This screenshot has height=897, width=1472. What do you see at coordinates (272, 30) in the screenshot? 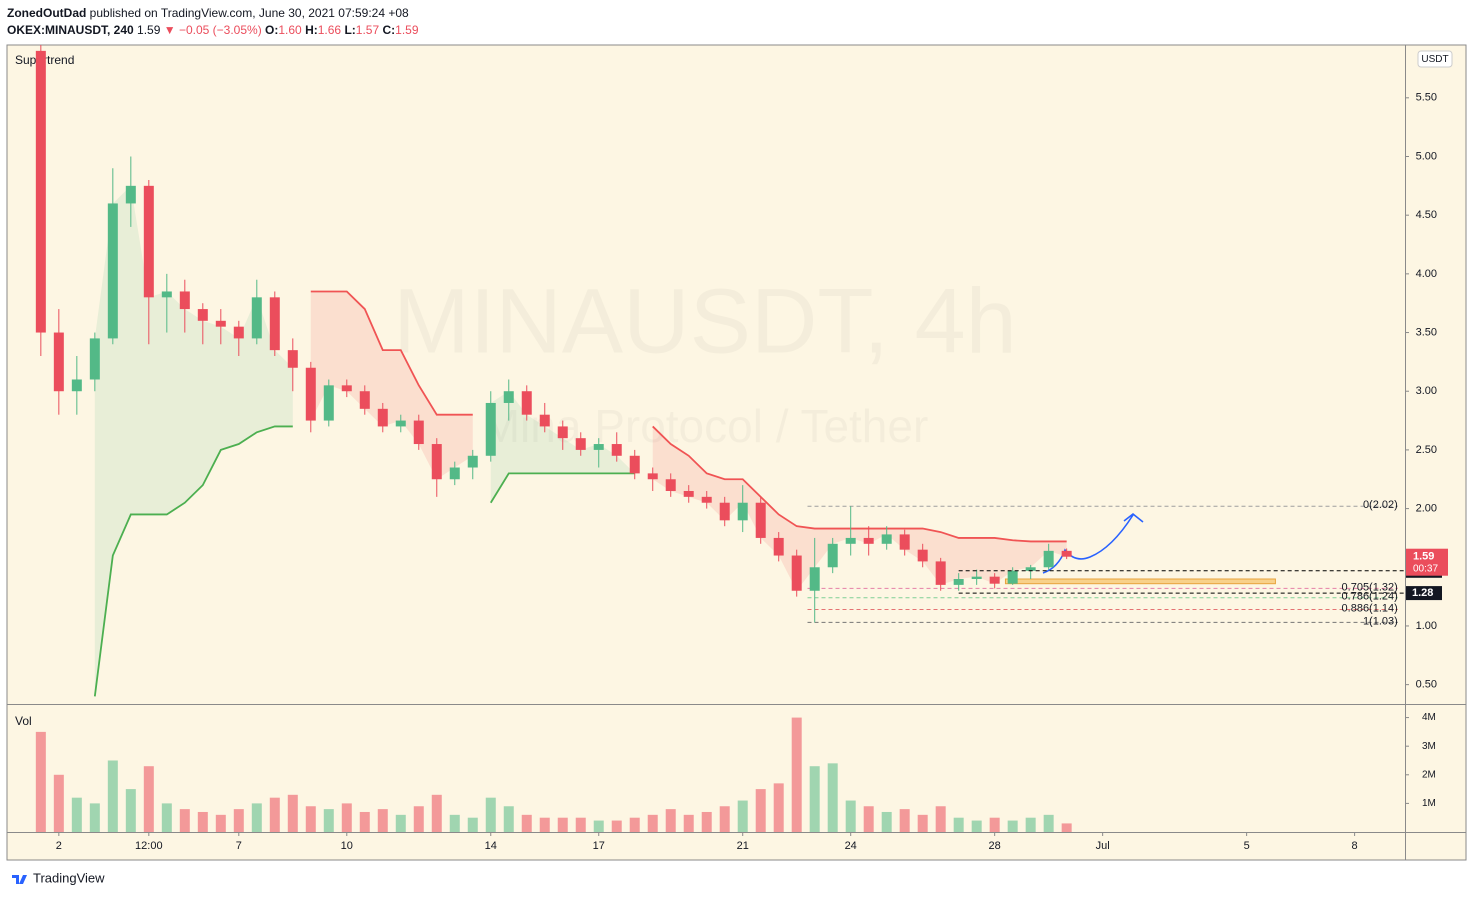
I see `o-label: O:` at bounding box center [272, 30].